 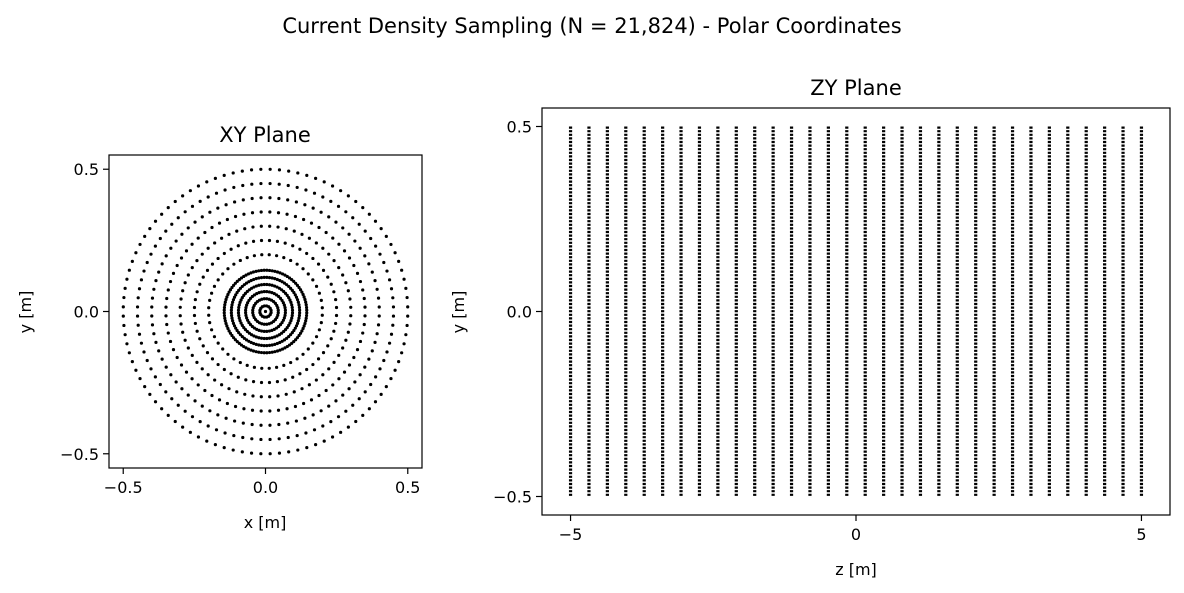 What do you see at coordinates (1141, 534) in the screenshot?
I see `zy-x-tick-label: 5` at bounding box center [1141, 534].